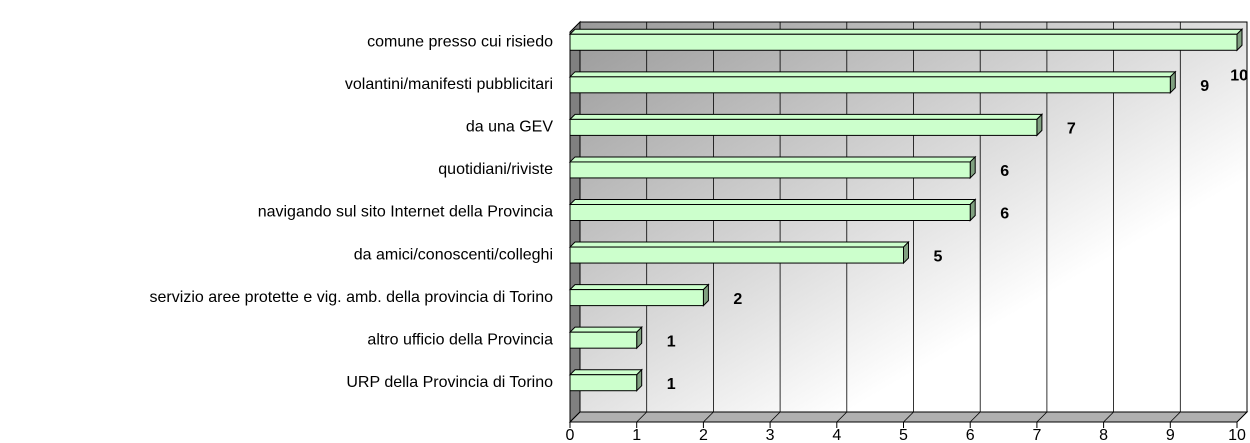 Image resolution: width=1250 pixels, height=443 pixels. What do you see at coordinates (449, 382) in the screenshot?
I see `y-tick-label: URP della Provincia di Torino` at bounding box center [449, 382].